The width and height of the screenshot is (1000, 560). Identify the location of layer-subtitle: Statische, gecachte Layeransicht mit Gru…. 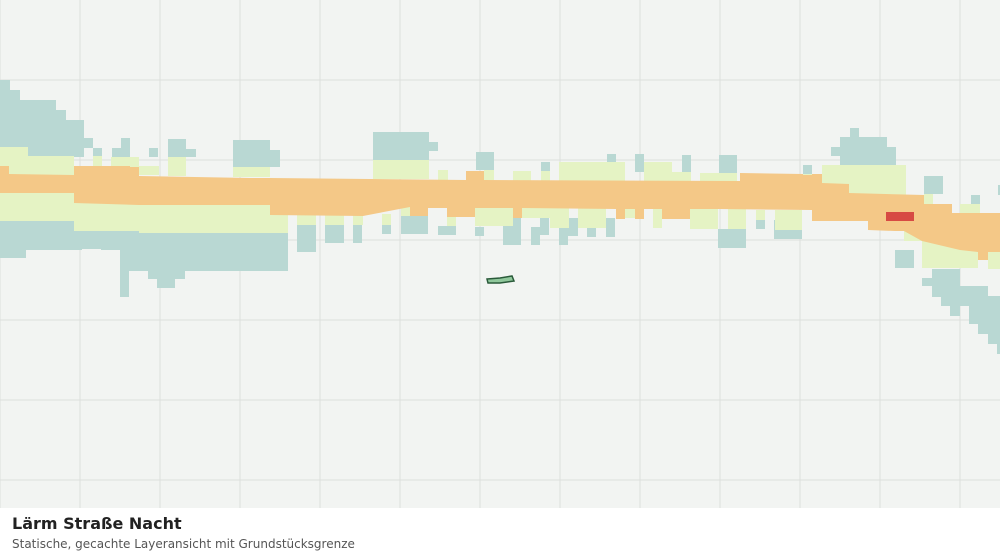
(183, 544).